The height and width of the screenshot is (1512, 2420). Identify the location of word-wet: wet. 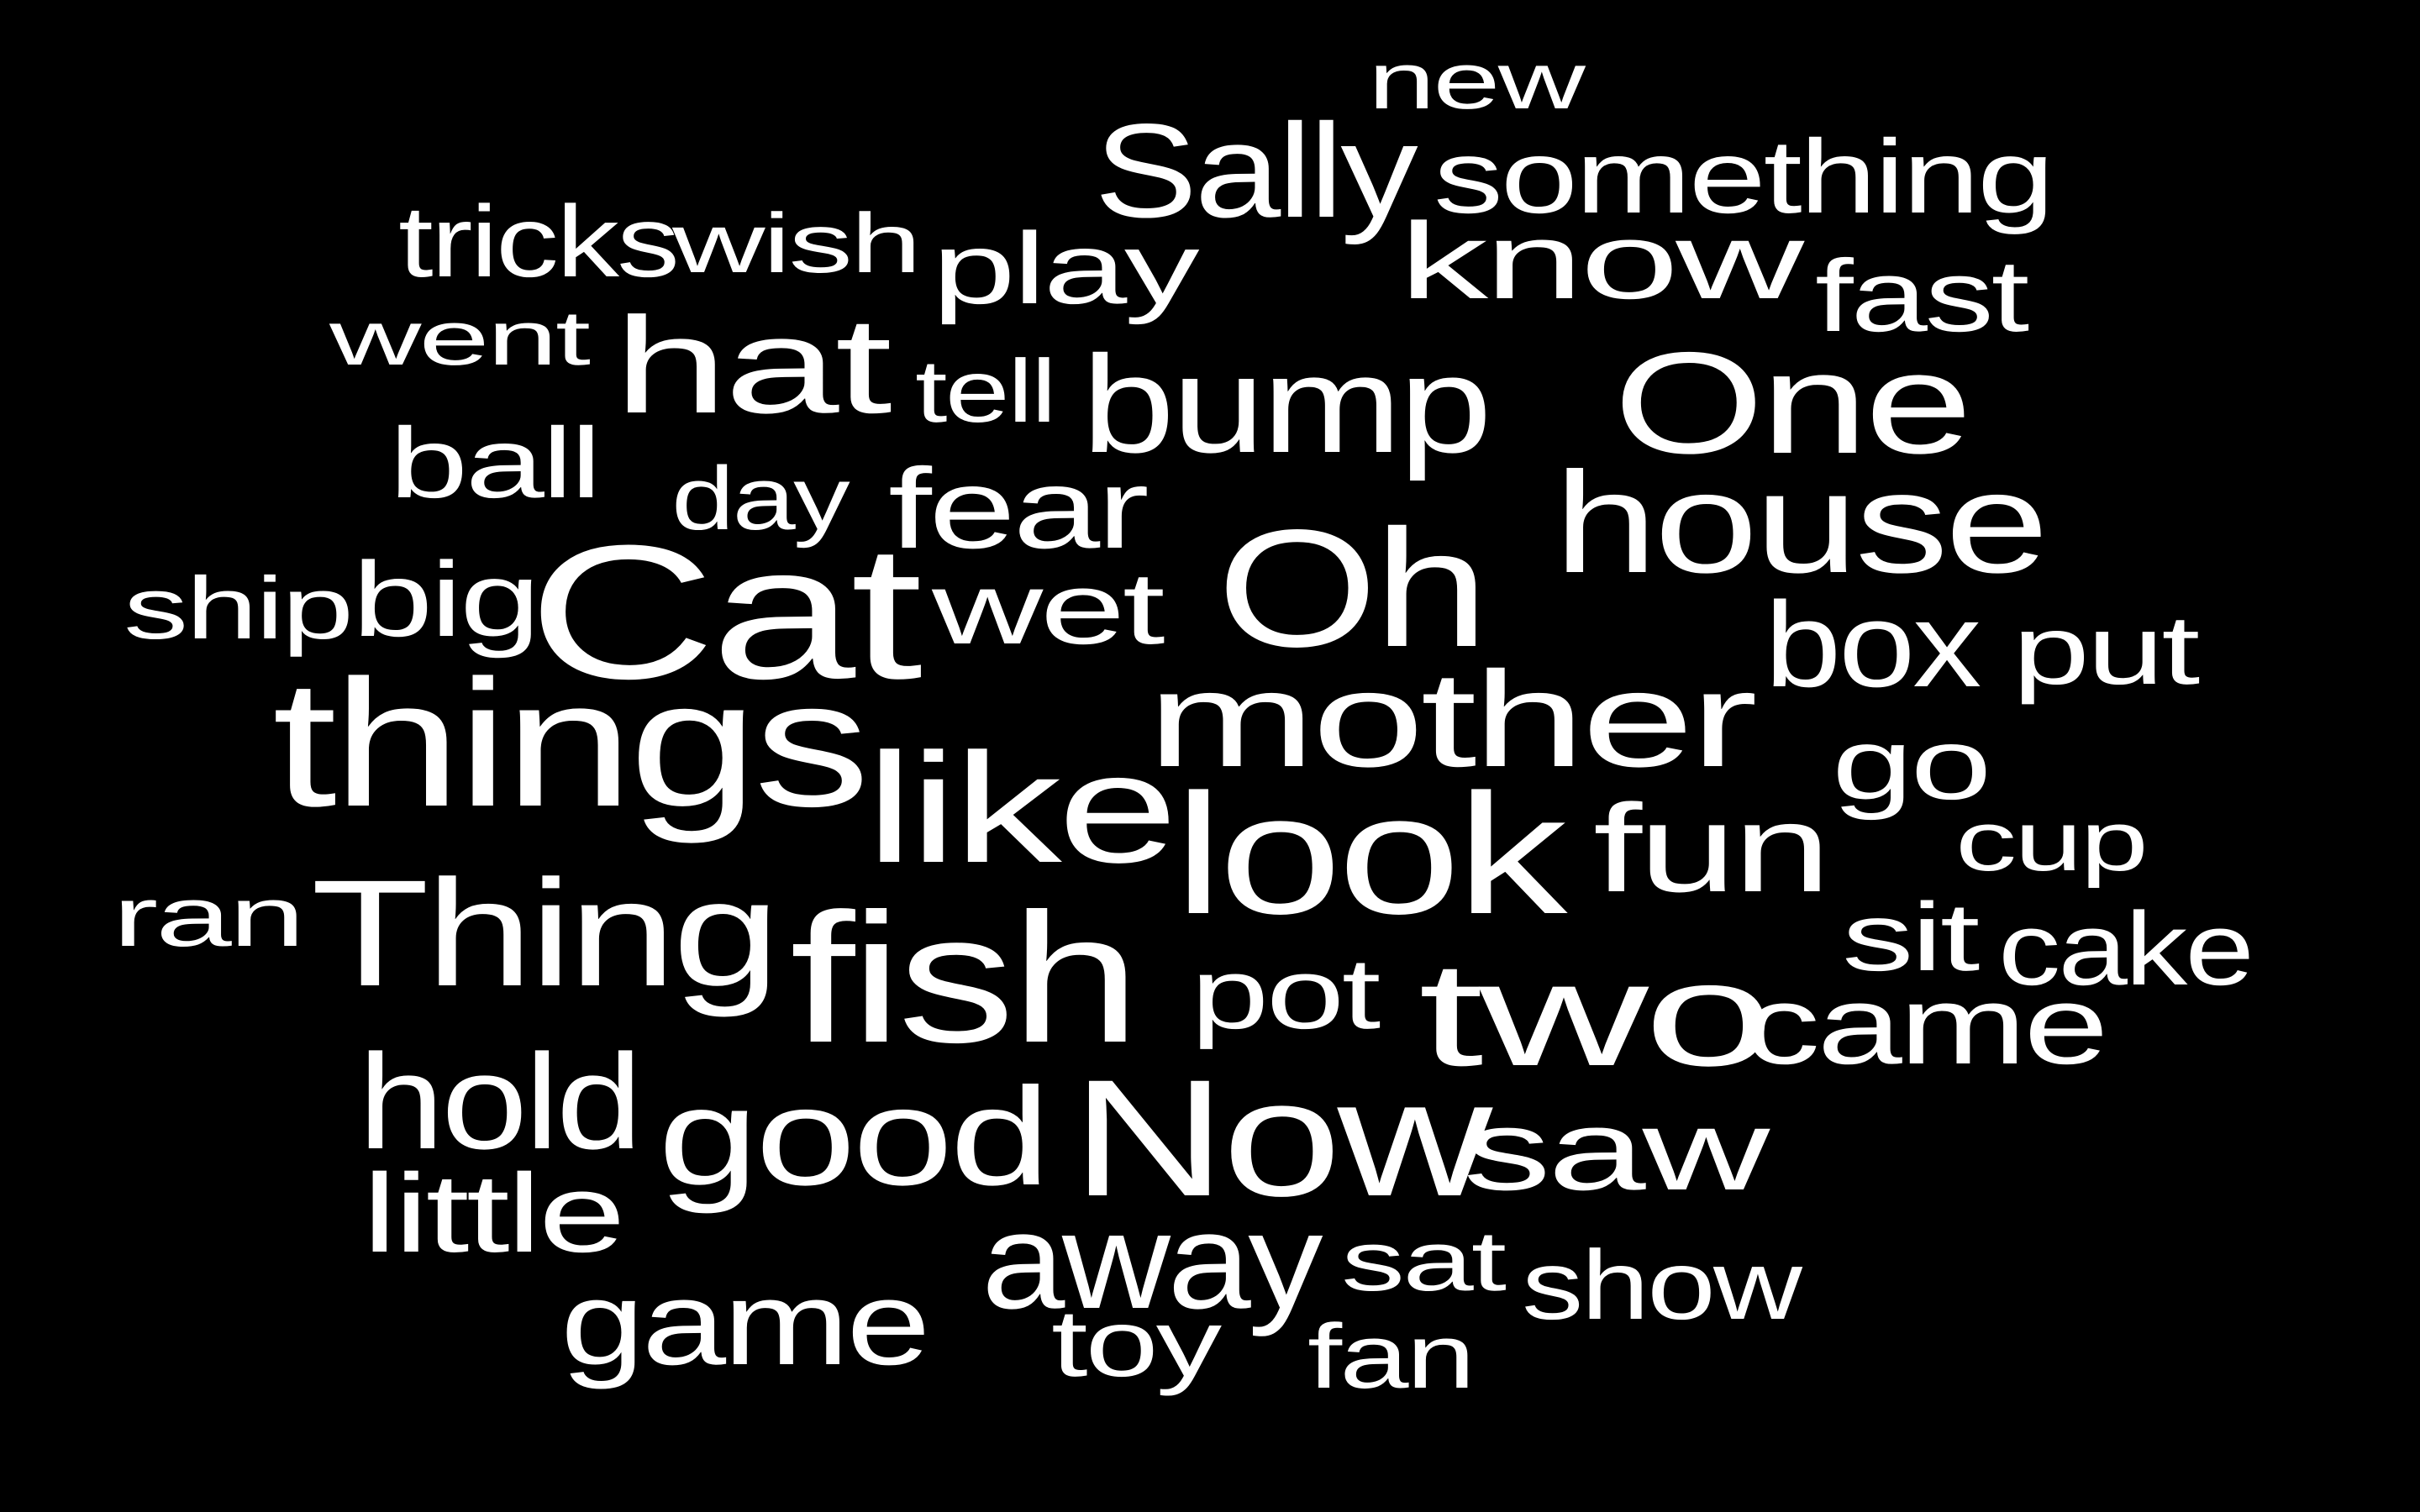
(1048, 608).